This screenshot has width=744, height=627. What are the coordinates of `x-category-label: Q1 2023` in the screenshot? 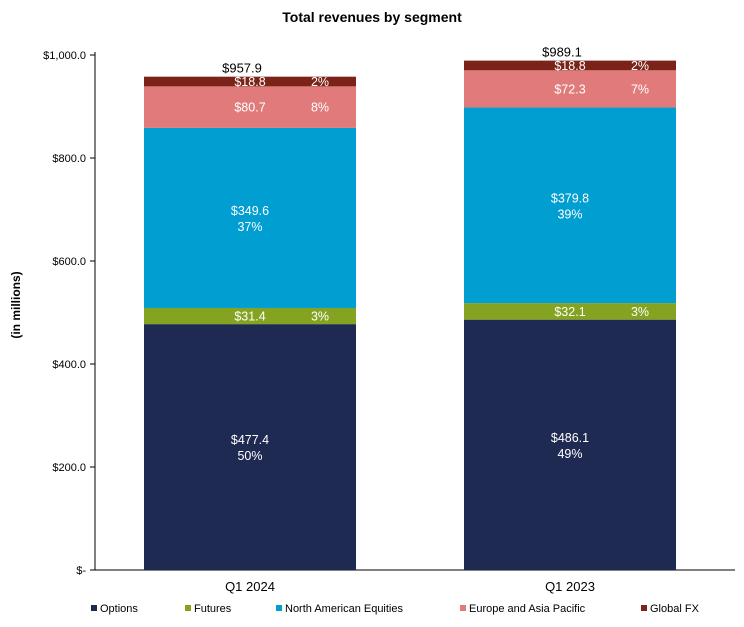 It's located at (570, 586).